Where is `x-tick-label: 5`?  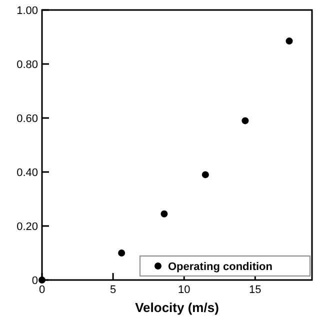 x-tick-label: 5 is located at coordinates (113, 290).